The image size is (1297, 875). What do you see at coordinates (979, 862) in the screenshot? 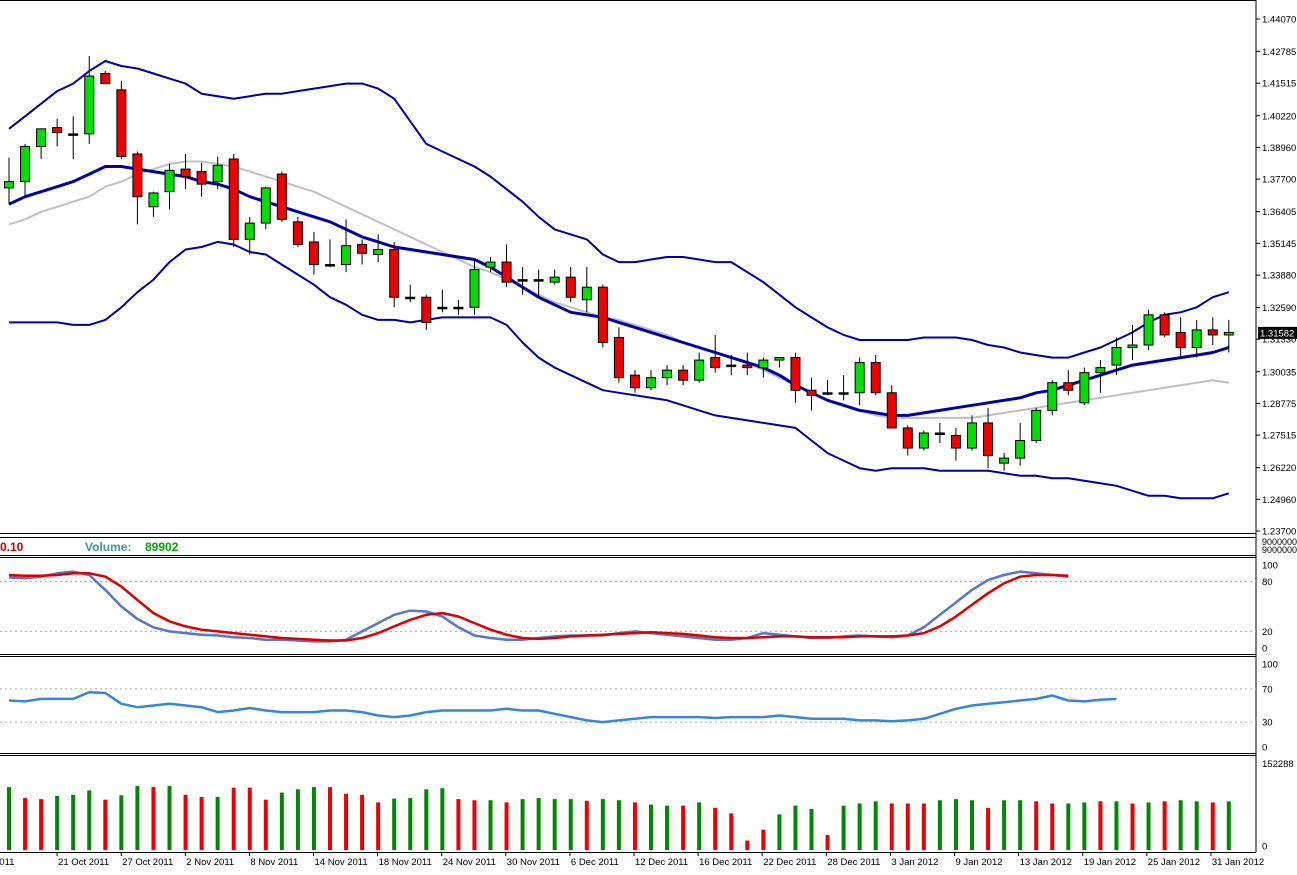
I see `time-tick-label: 9 Jan 2012` at bounding box center [979, 862].